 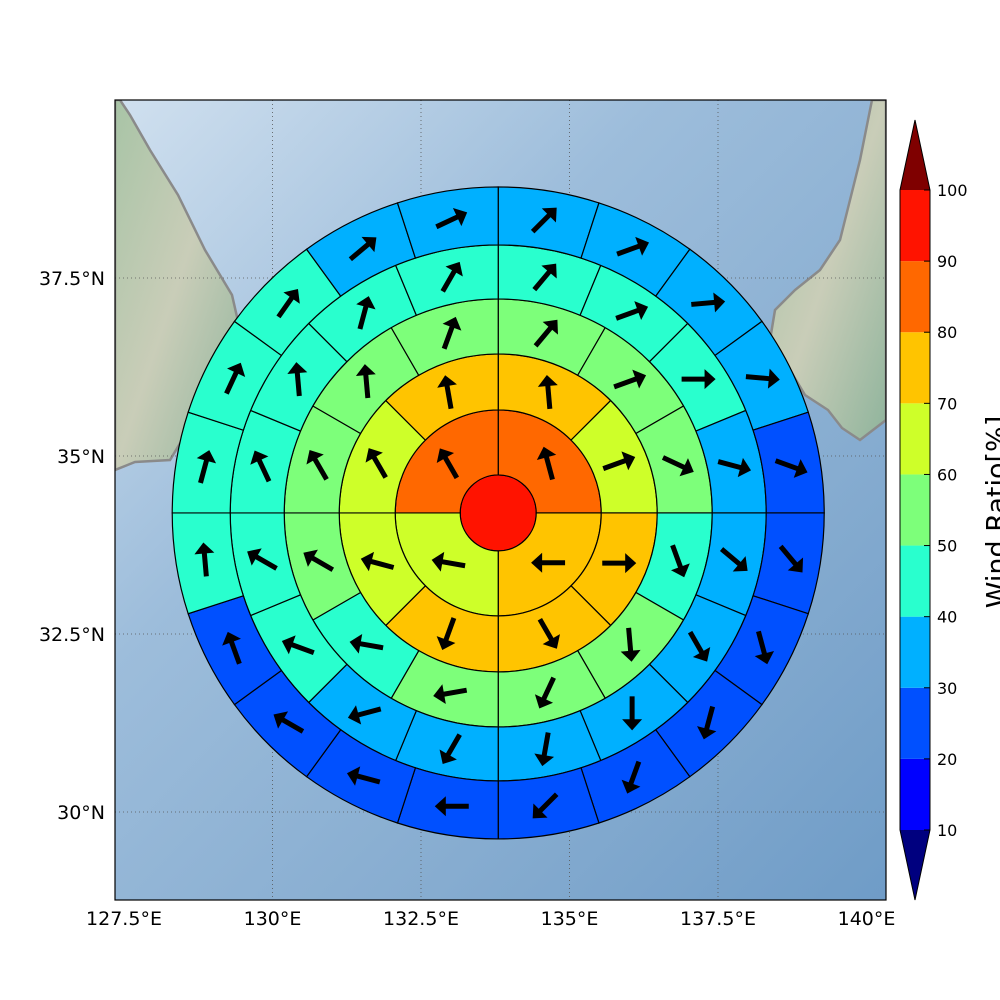 I want to click on colorbar-tick-label: 50, so click(x=947, y=546).